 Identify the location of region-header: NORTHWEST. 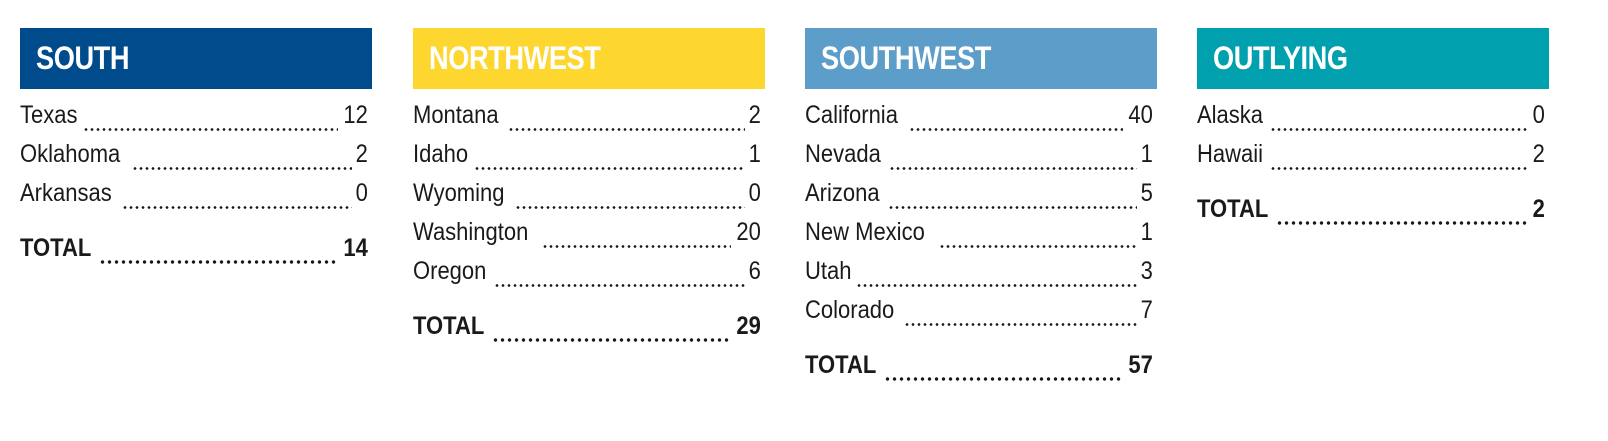
(589, 58).